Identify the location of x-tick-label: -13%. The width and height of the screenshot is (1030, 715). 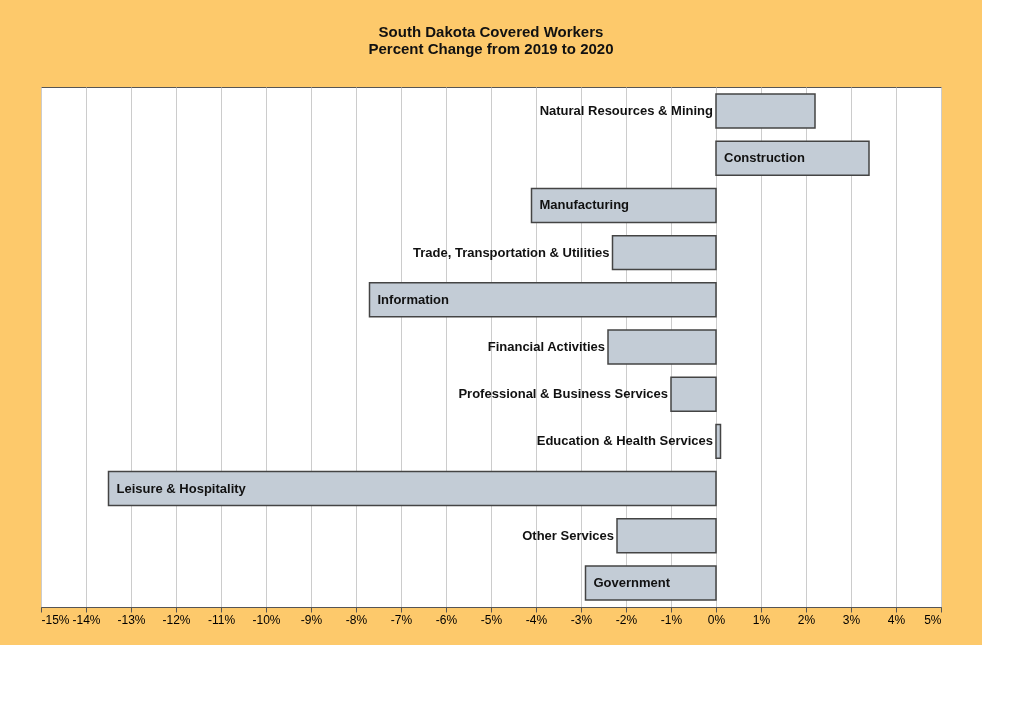
(131, 619).